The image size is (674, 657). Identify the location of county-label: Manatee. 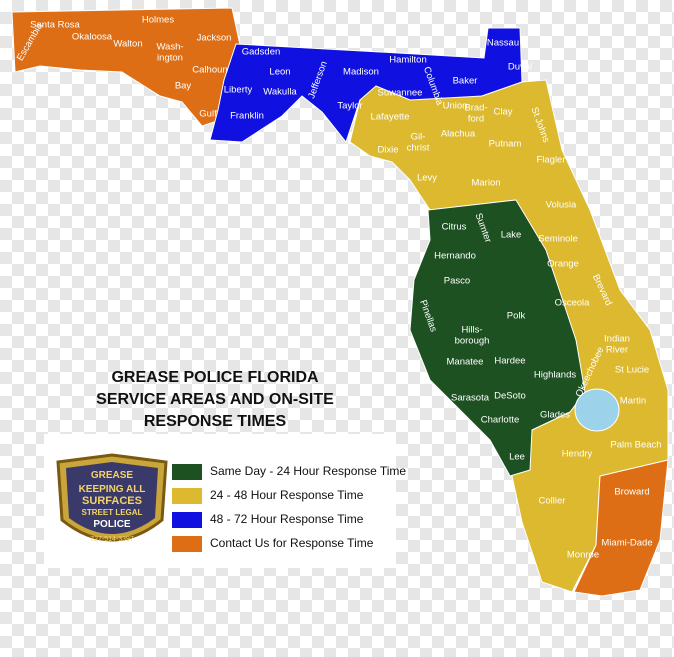
(465, 362).